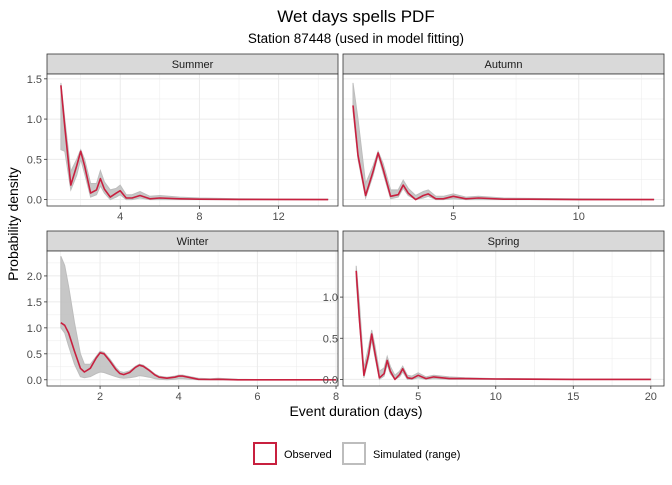 The image size is (672, 485). Describe the element at coordinates (355, 411) in the screenshot. I see `x-axis-label: Event duration (days)` at that location.